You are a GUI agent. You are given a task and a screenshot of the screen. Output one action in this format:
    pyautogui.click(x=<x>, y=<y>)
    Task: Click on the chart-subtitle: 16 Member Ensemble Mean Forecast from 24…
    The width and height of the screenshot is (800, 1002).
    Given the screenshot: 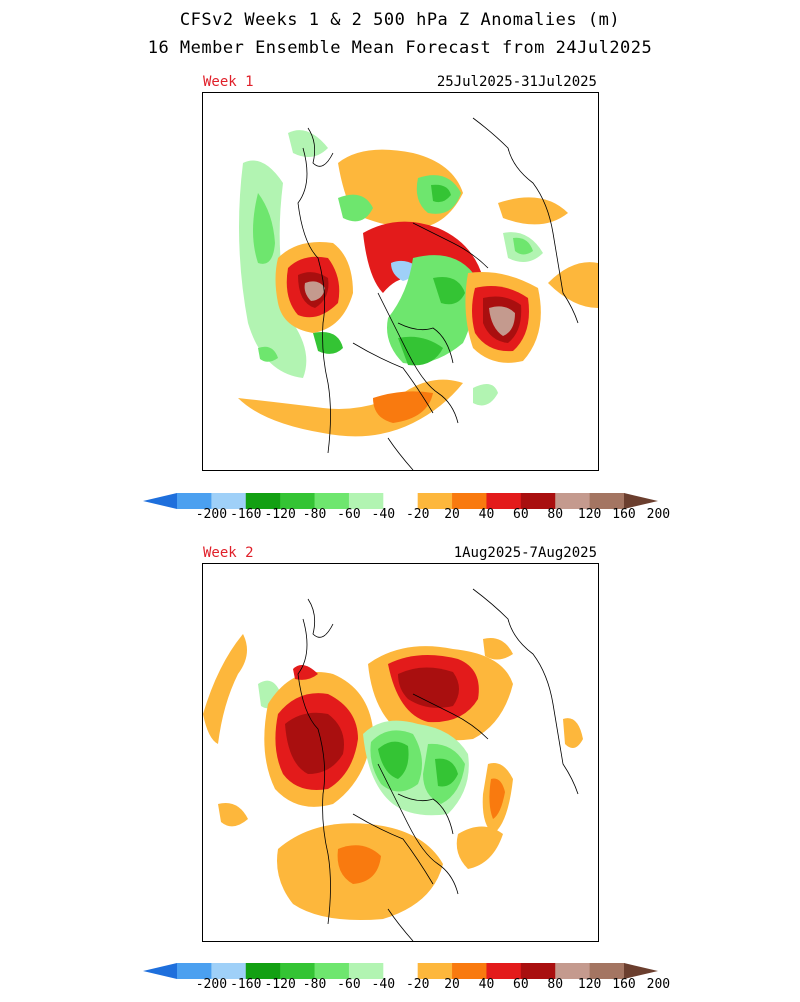 What is the action you would take?
    pyautogui.click(x=400, y=48)
    